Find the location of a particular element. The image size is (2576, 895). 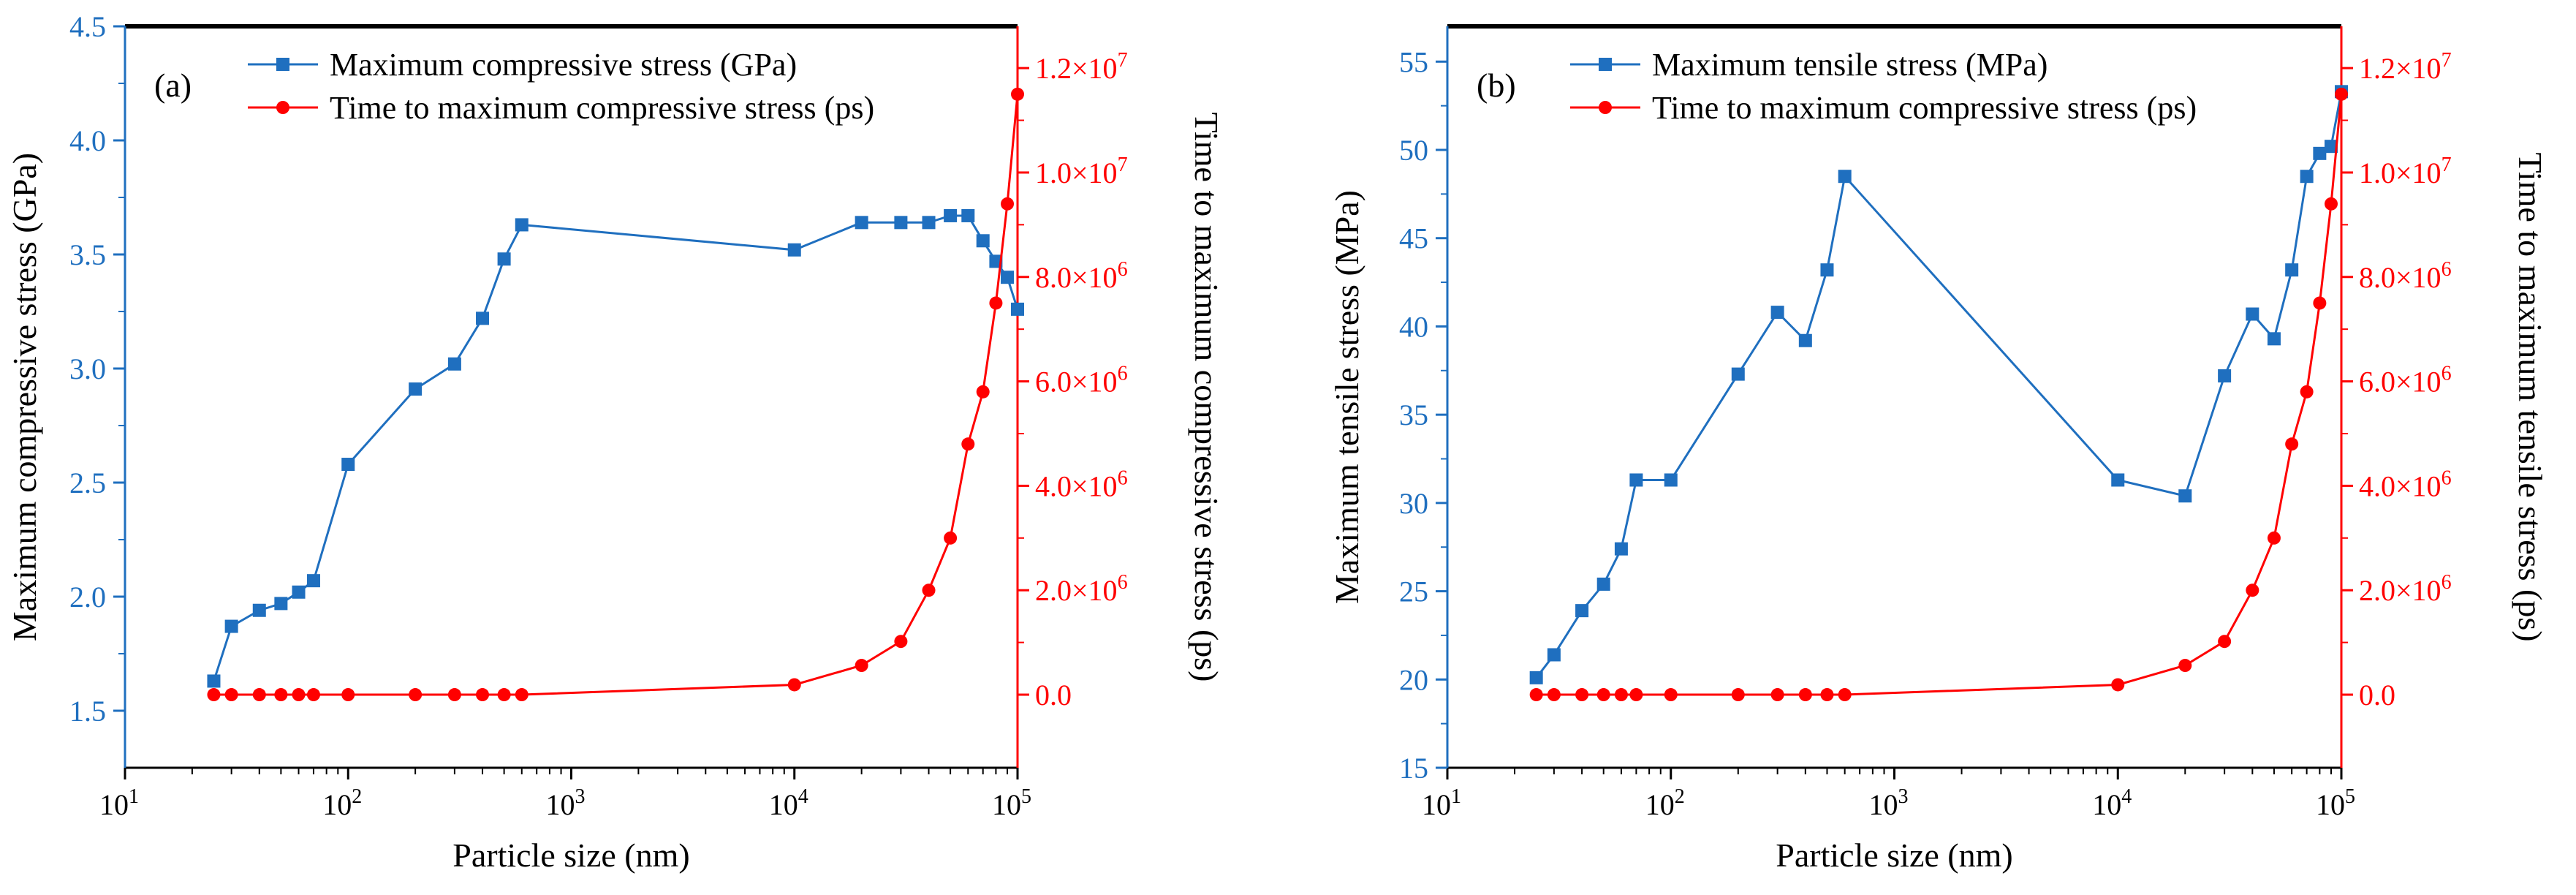

left-tick-label: 55 is located at coordinates (1413, 61).